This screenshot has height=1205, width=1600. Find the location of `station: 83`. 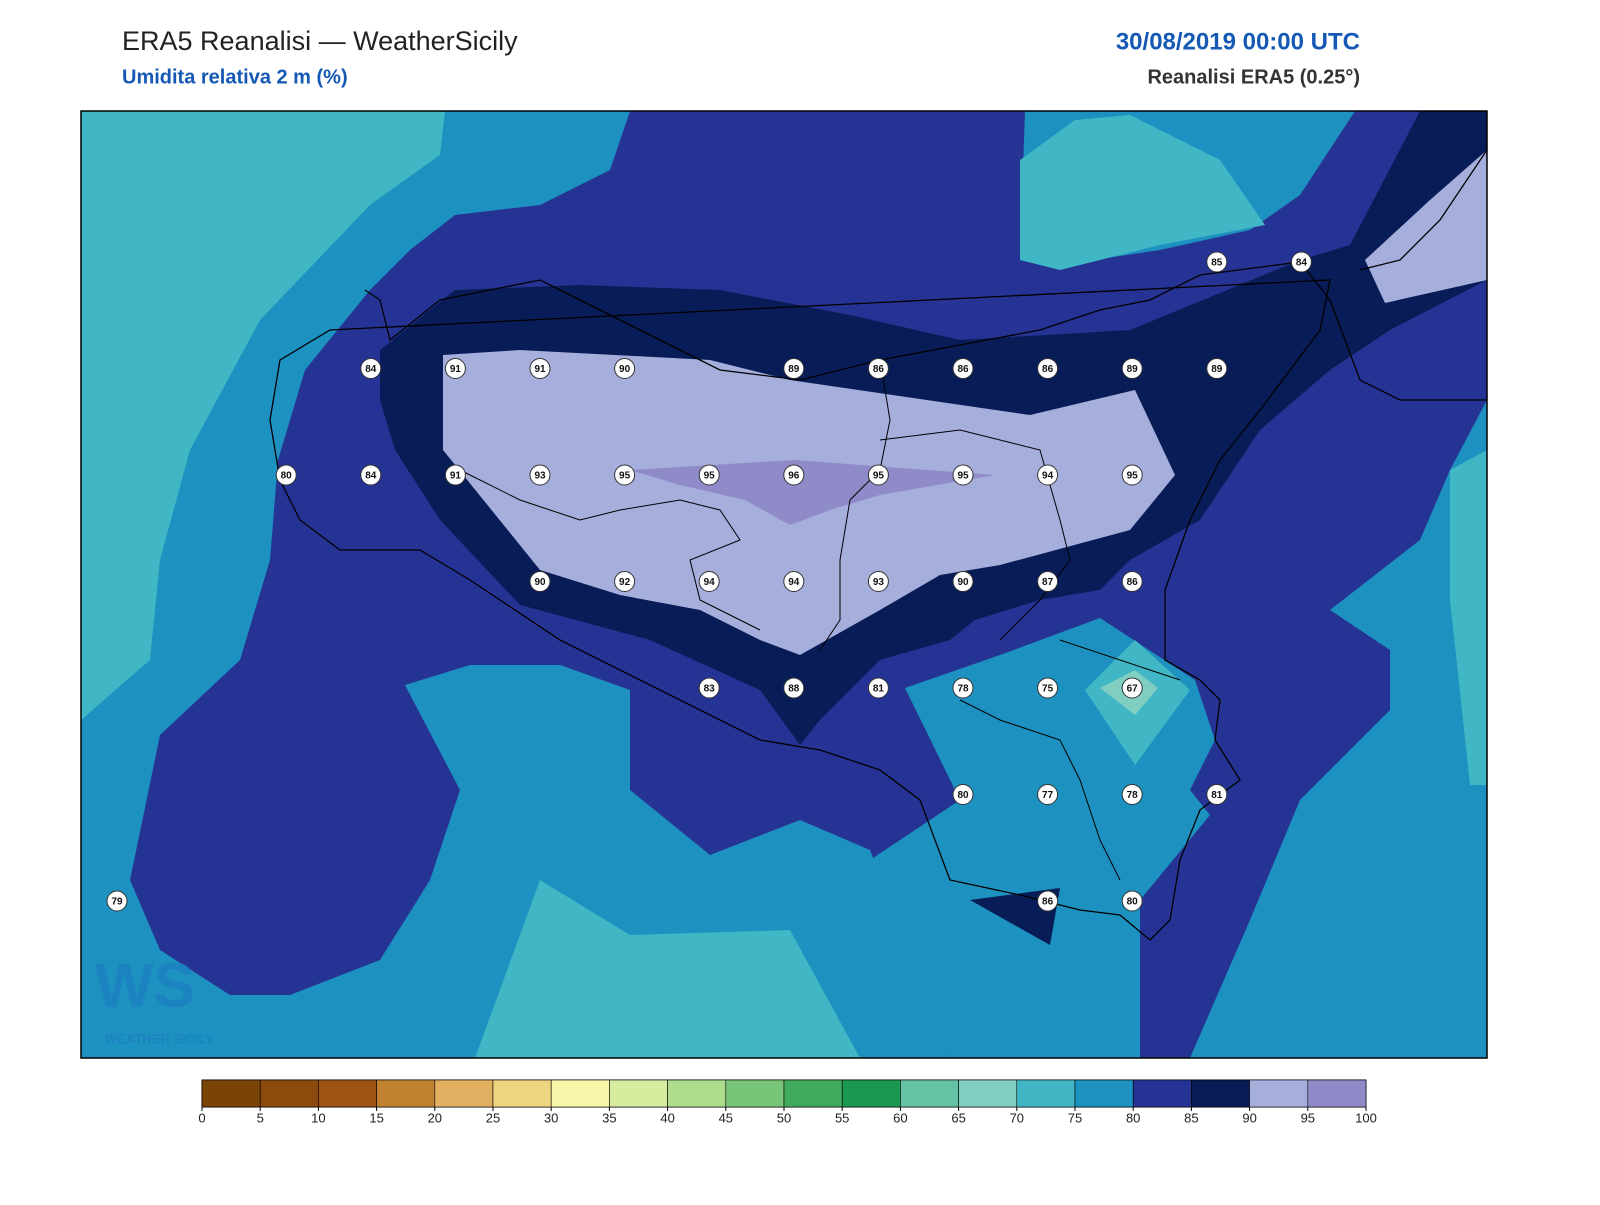

station: 83 is located at coordinates (709, 688).